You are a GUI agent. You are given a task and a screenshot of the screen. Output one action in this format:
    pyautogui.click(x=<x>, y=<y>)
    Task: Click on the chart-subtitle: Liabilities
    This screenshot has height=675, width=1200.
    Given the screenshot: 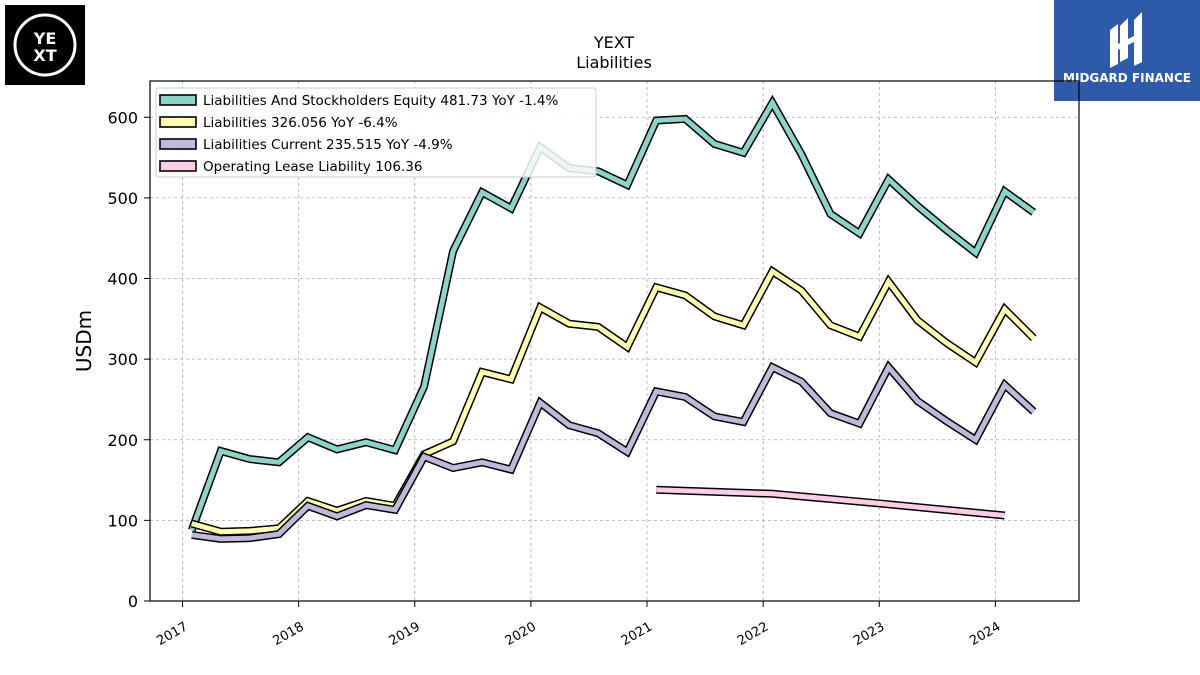 What is the action you would take?
    pyautogui.click(x=614, y=62)
    